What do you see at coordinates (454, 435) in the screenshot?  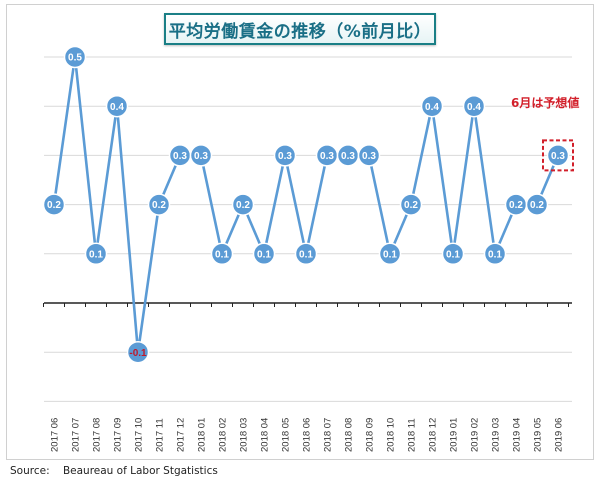 I see `x-tick-label: 2019 01` at bounding box center [454, 435].